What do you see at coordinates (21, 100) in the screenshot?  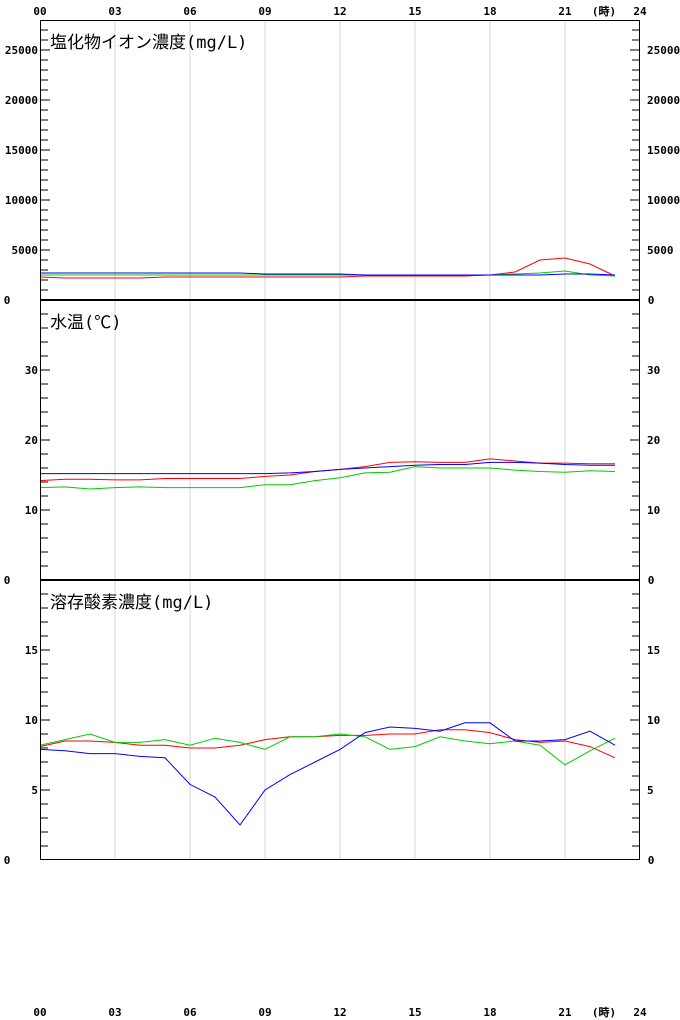 I see `y-tick-label-left: 20000` at bounding box center [21, 100].